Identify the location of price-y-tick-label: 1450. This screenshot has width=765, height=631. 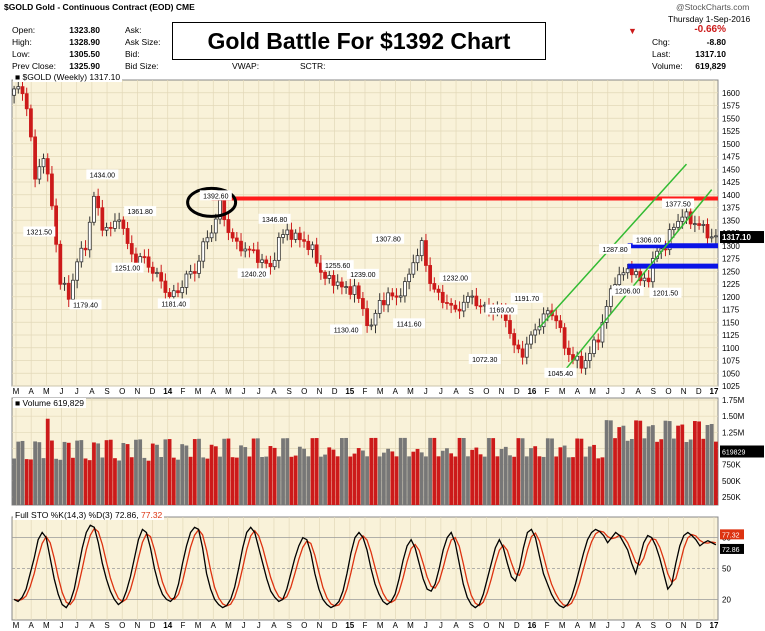
(731, 169).